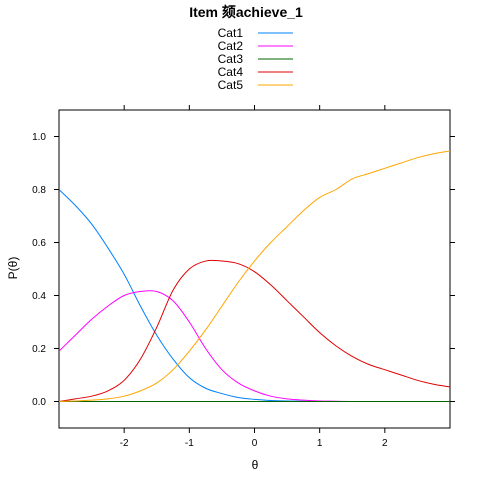 The image size is (480, 480). What do you see at coordinates (255, 443) in the screenshot?
I see `x-tick-label: 0` at bounding box center [255, 443].